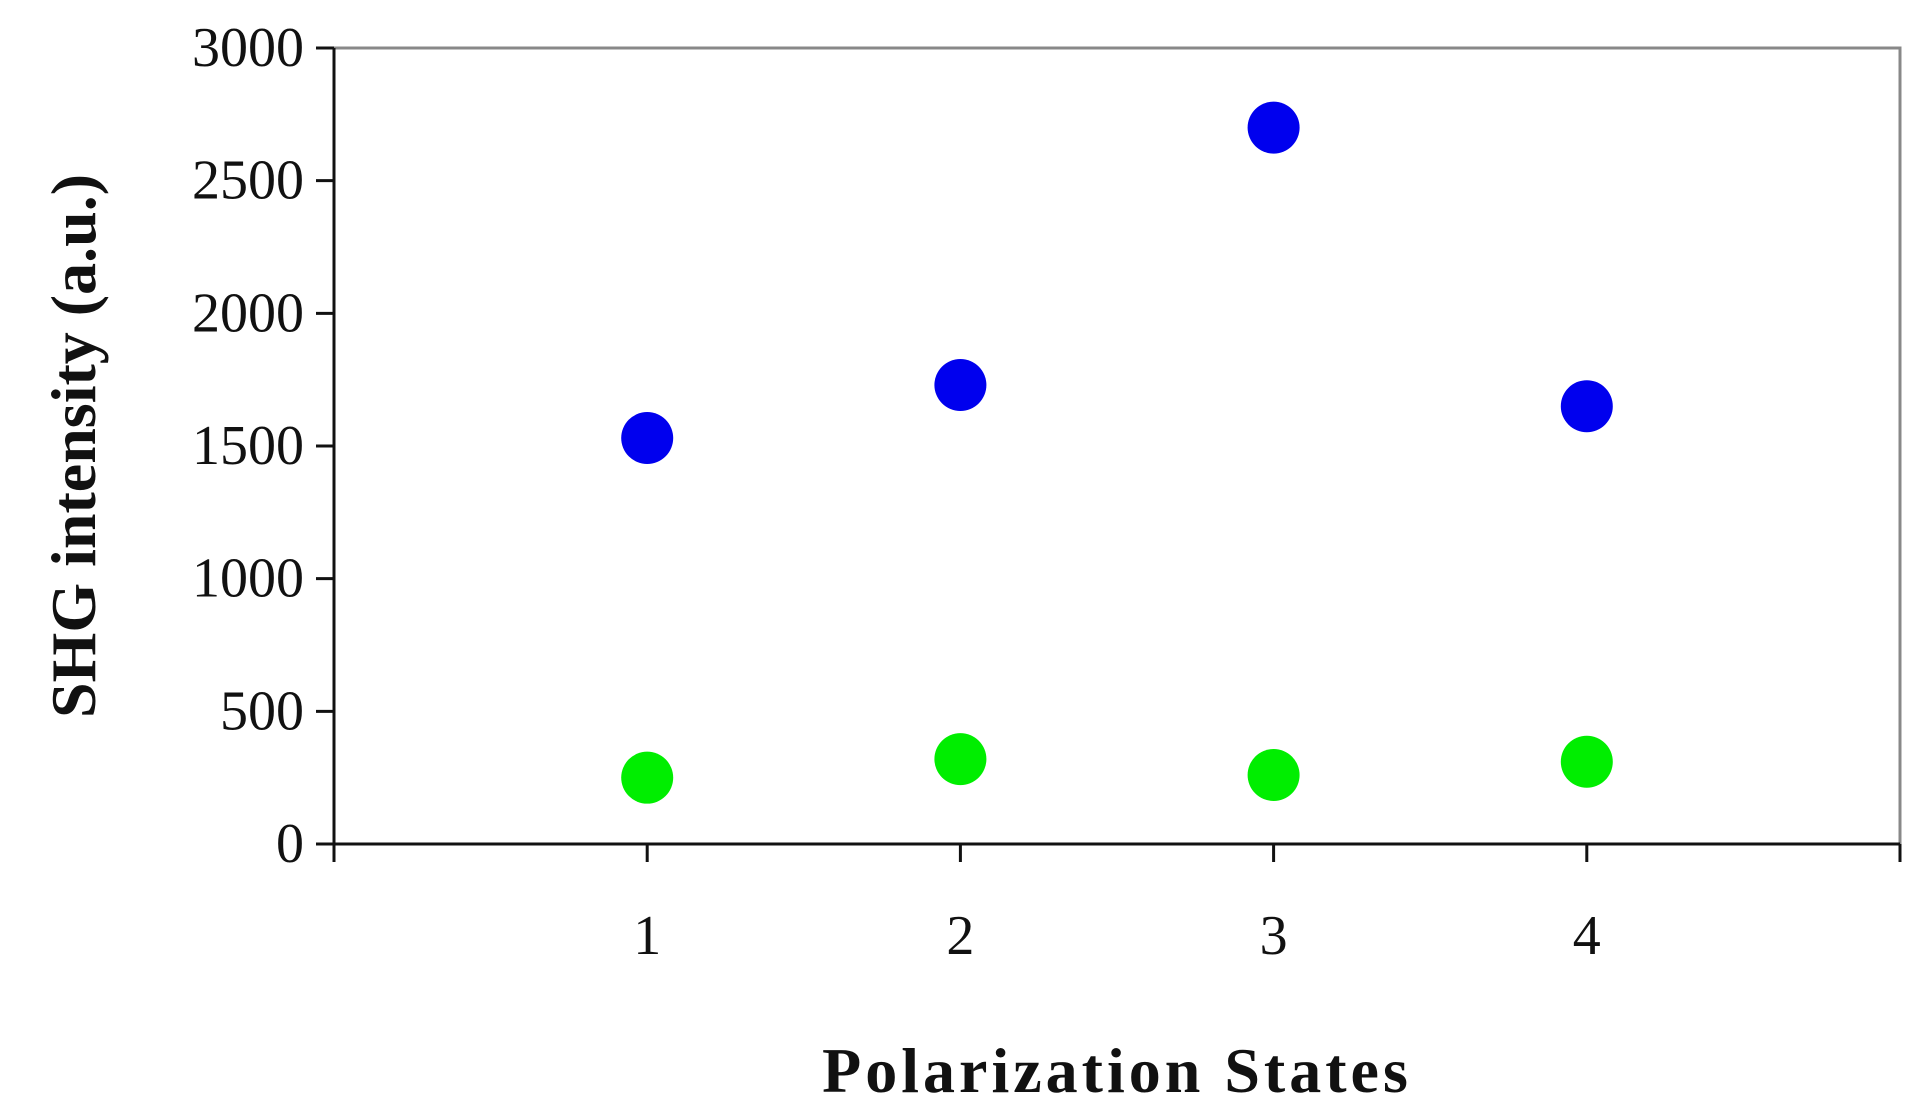 Image resolution: width=1914 pixels, height=1108 pixels. Describe the element at coordinates (248, 313) in the screenshot. I see `y-tick-label: 2000` at that location.